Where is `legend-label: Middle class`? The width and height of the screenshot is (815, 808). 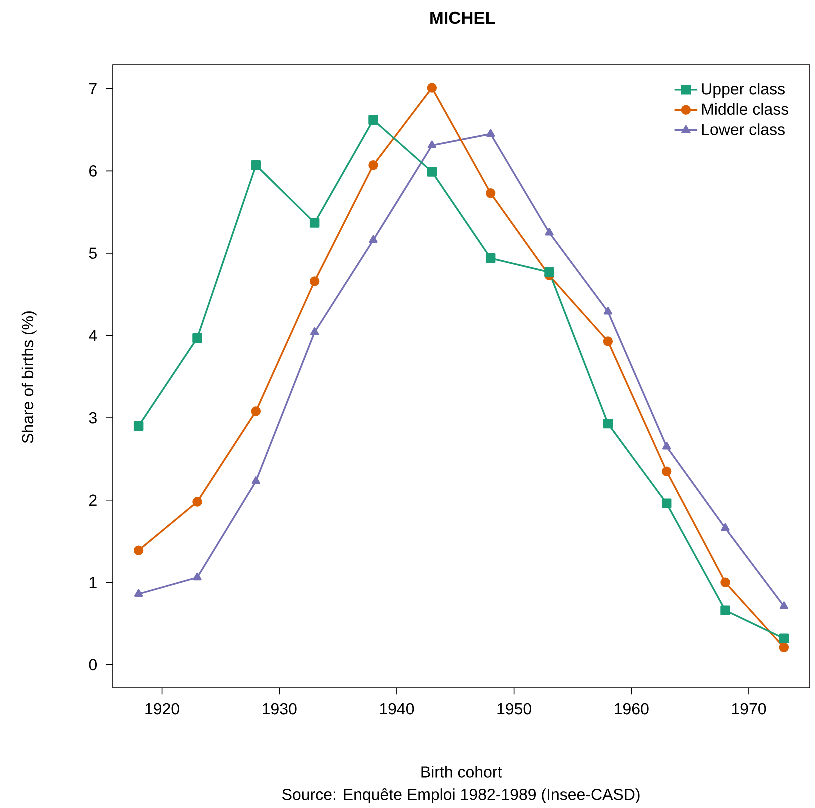
legend-label: Middle class is located at coordinates (745, 109).